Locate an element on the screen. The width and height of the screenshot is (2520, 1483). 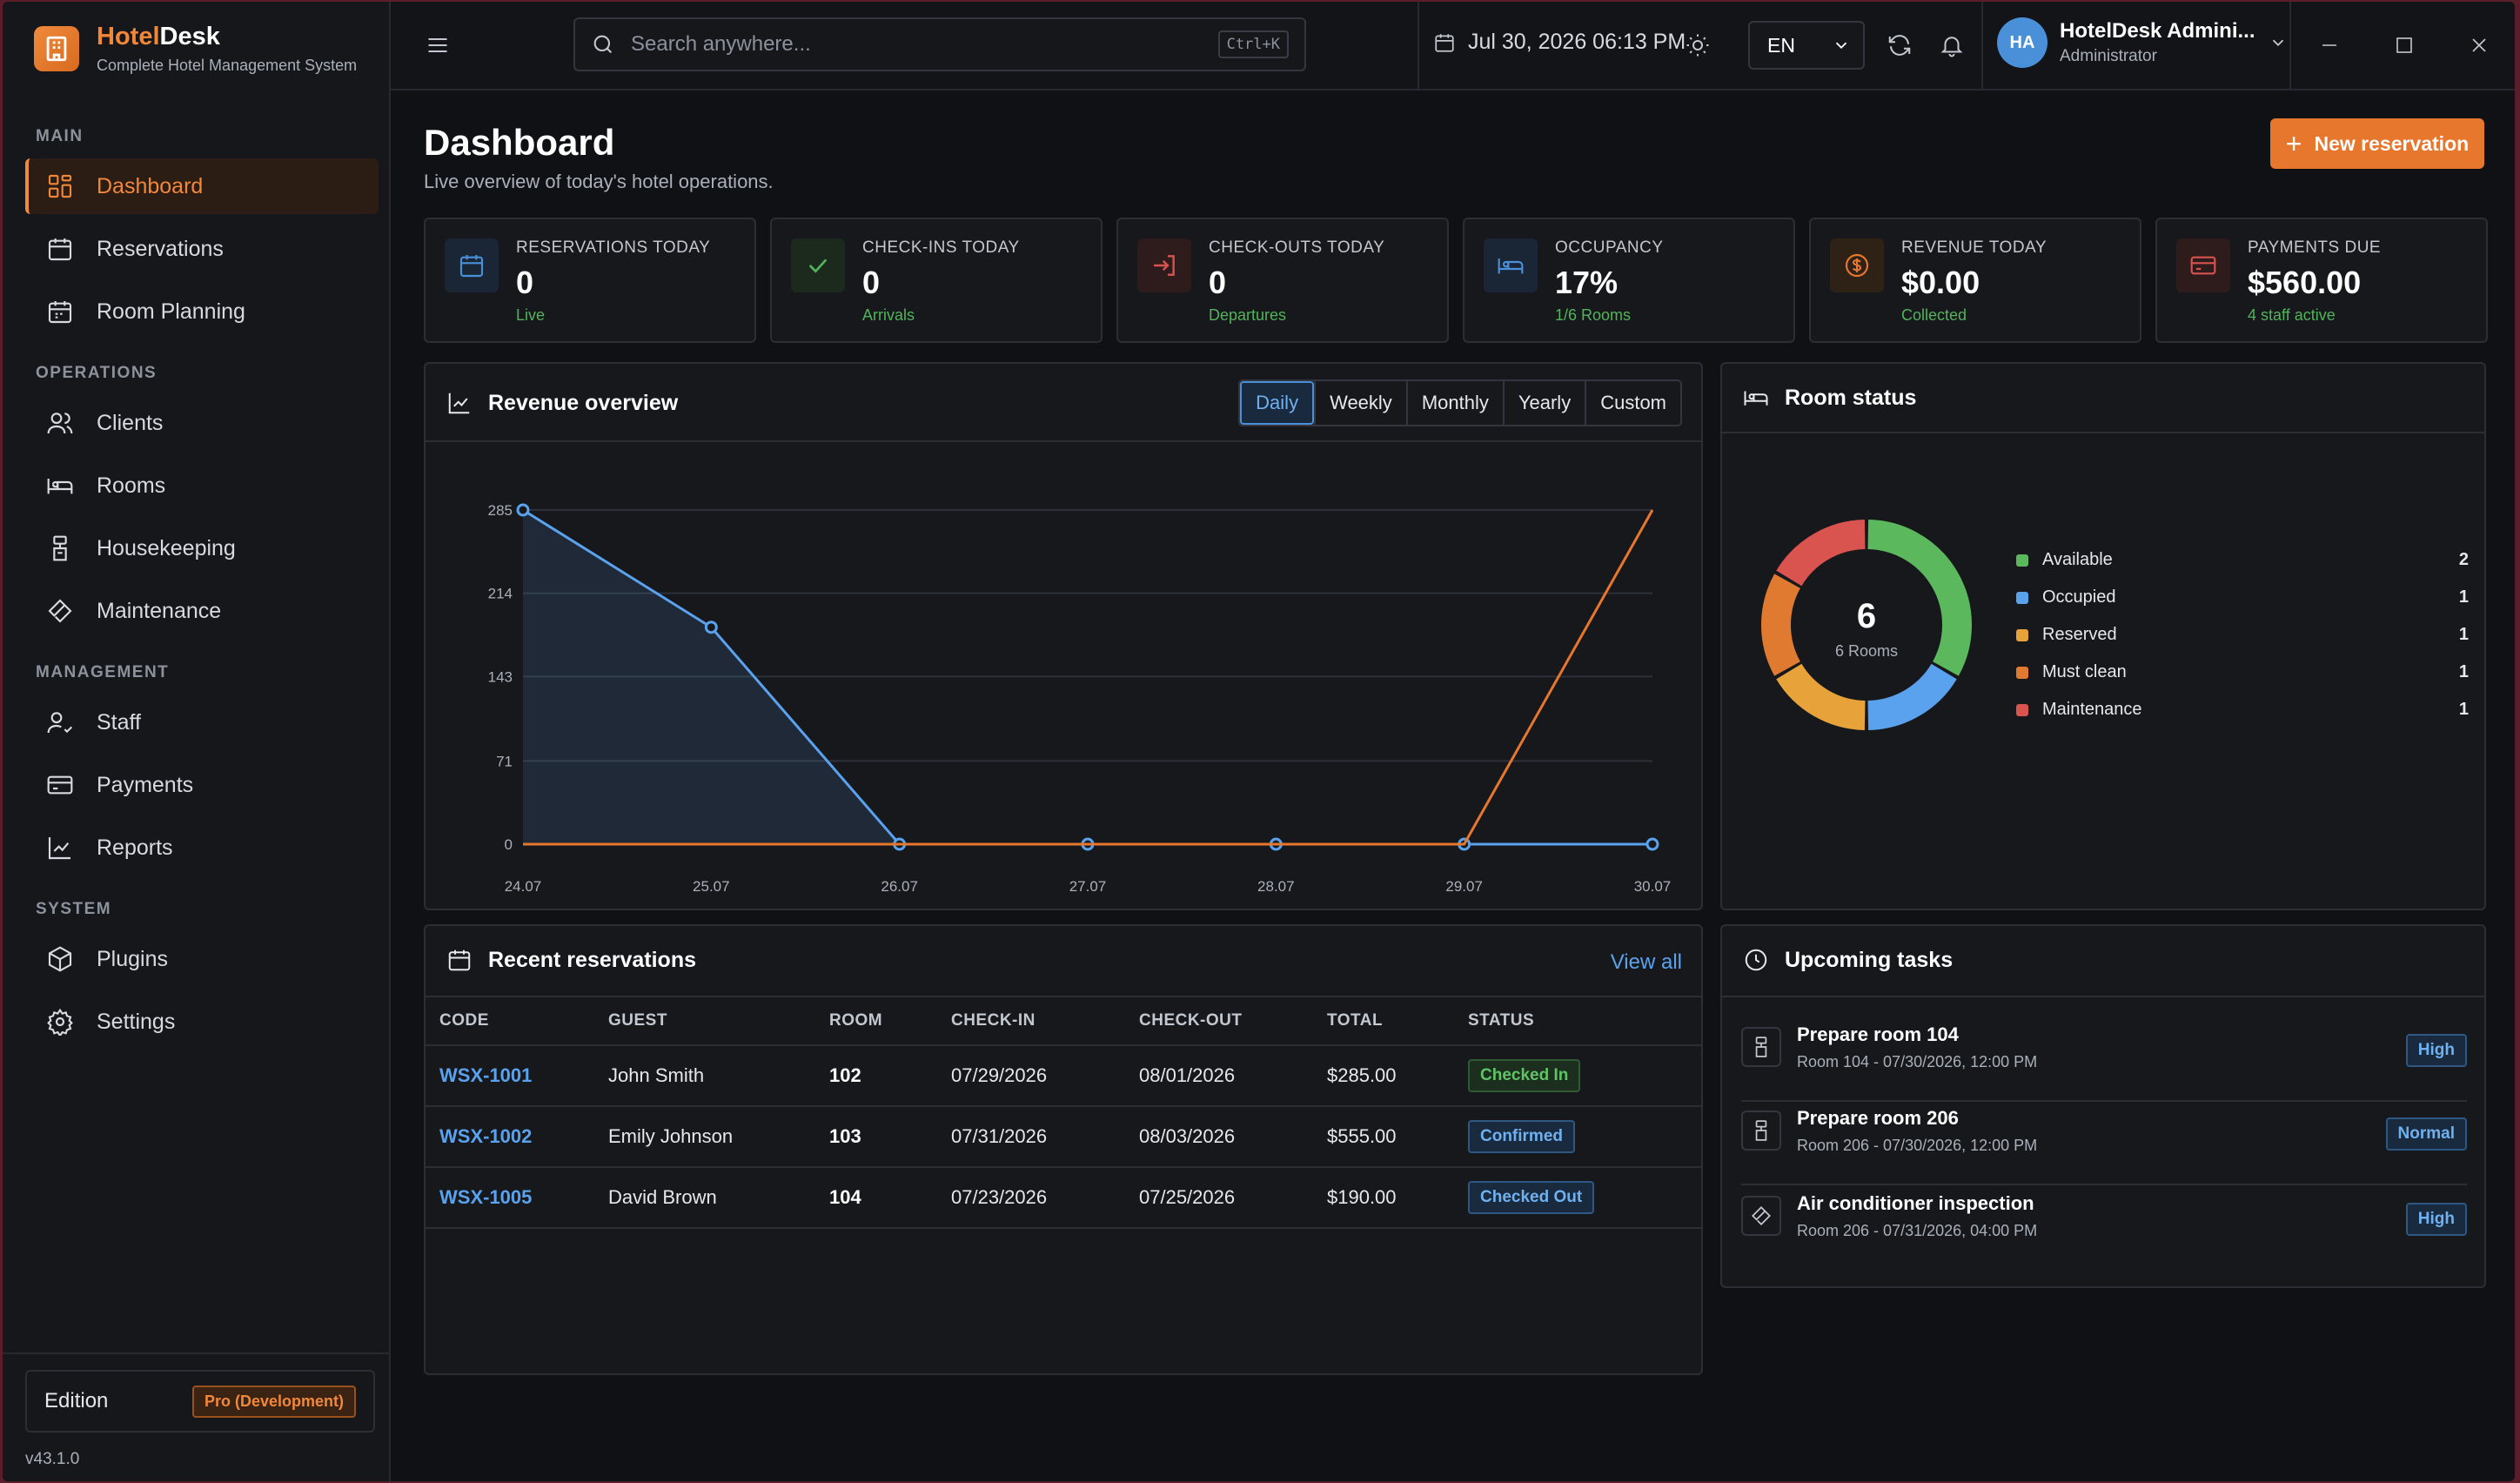
new-reservation-button: + New reservation is located at coordinates (2377, 143).